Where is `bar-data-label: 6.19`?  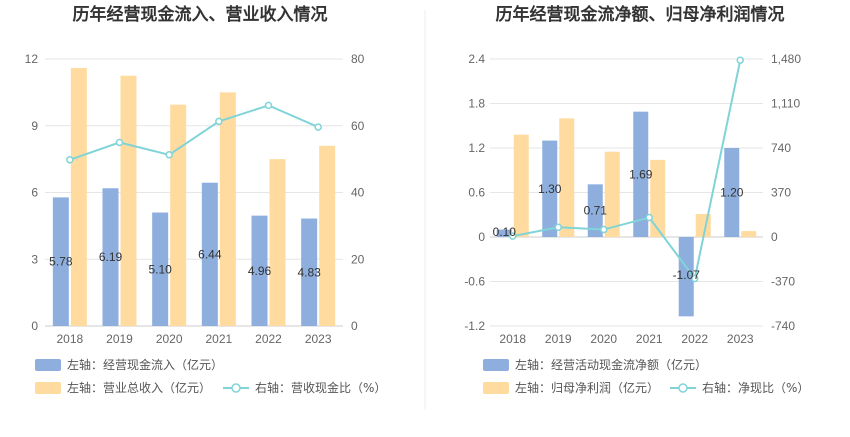 bar-data-label: 6.19 is located at coordinates (111, 257).